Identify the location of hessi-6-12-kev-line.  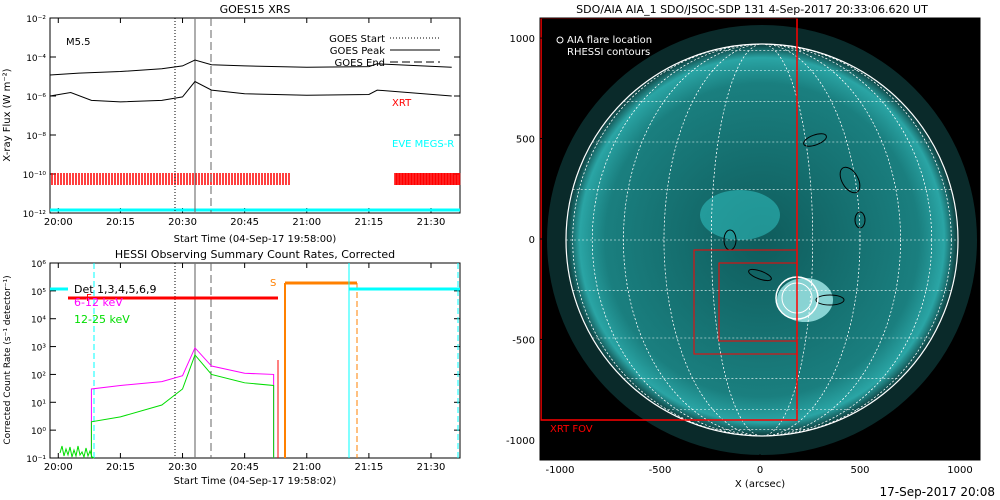
(182, 402).